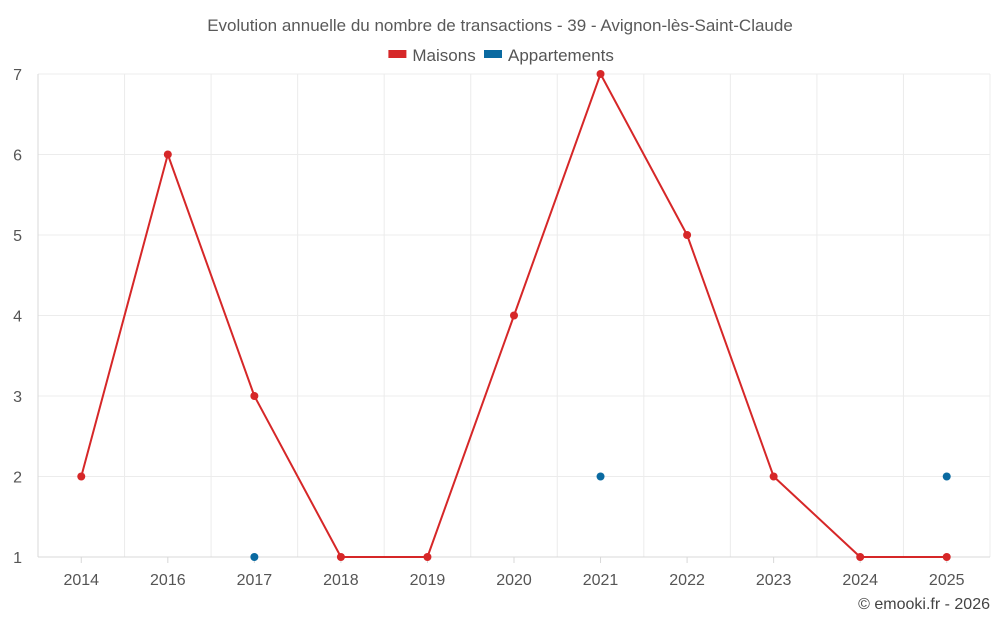 This screenshot has width=1000, height=625. What do you see at coordinates (860, 580) in the screenshot?
I see `x-tick-label: 2024` at bounding box center [860, 580].